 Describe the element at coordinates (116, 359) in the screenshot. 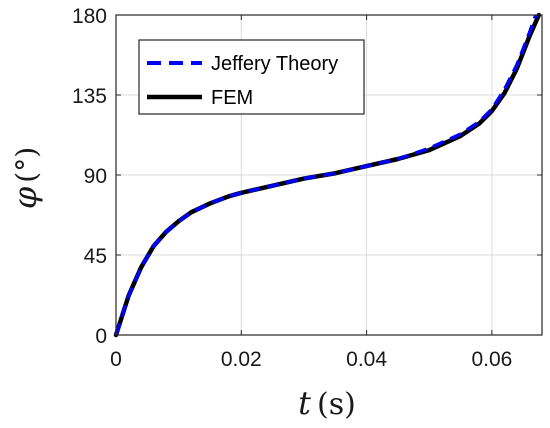

I see `x-tick-label: 0` at that location.